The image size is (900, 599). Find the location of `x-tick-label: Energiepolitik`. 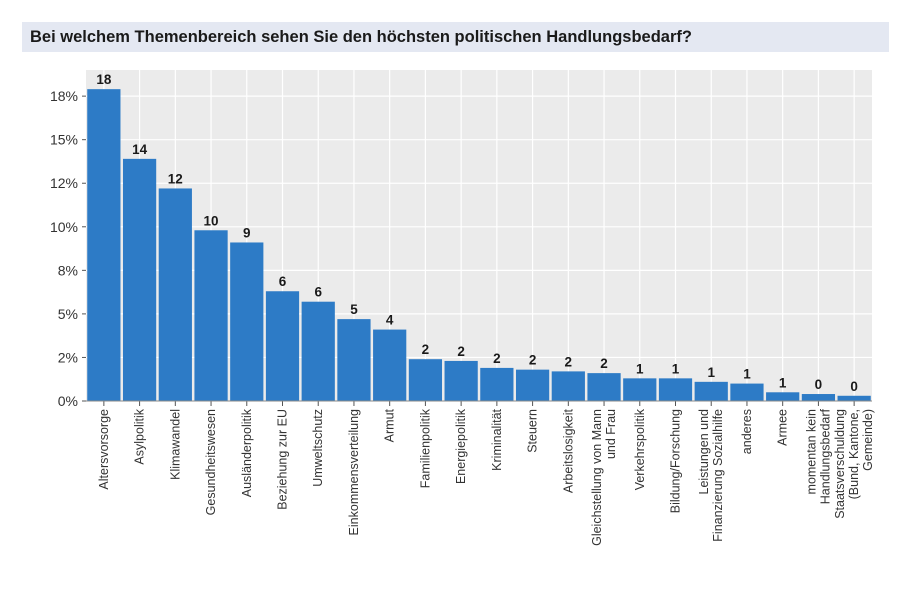

x-tick-label: Energiepolitik is located at coordinates (461, 446).